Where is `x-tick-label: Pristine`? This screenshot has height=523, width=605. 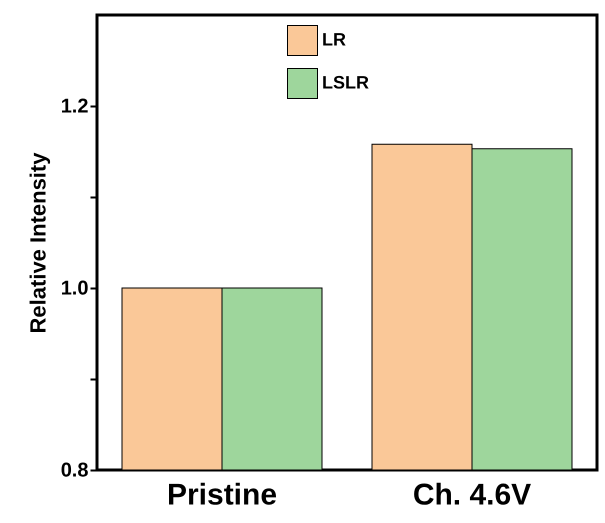
x-tick-label: Pristine is located at coordinates (222, 495).